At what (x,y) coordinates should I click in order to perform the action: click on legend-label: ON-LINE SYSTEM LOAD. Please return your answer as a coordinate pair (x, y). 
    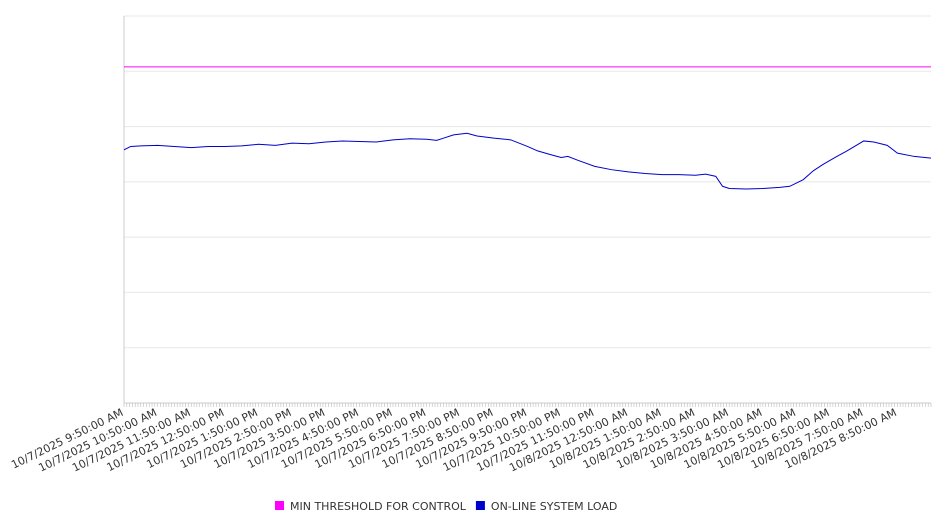
    Looking at the image, I should click on (554, 506).